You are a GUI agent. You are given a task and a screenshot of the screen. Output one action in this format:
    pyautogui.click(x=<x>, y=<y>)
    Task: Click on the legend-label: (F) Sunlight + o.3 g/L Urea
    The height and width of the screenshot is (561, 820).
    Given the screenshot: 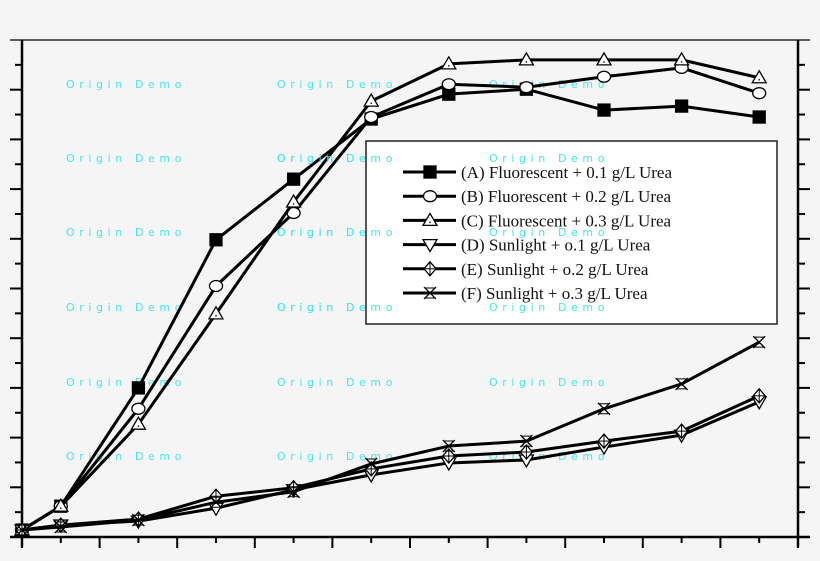 What is the action you would take?
    pyautogui.click(x=554, y=293)
    